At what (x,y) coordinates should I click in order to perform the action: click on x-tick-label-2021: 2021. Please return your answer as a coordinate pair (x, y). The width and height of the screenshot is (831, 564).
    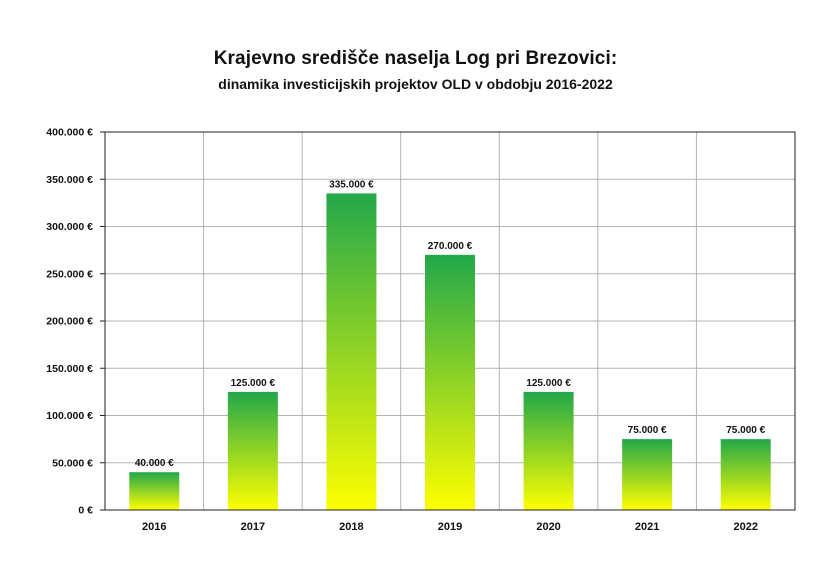
    Looking at the image, I should click on (647, 527).